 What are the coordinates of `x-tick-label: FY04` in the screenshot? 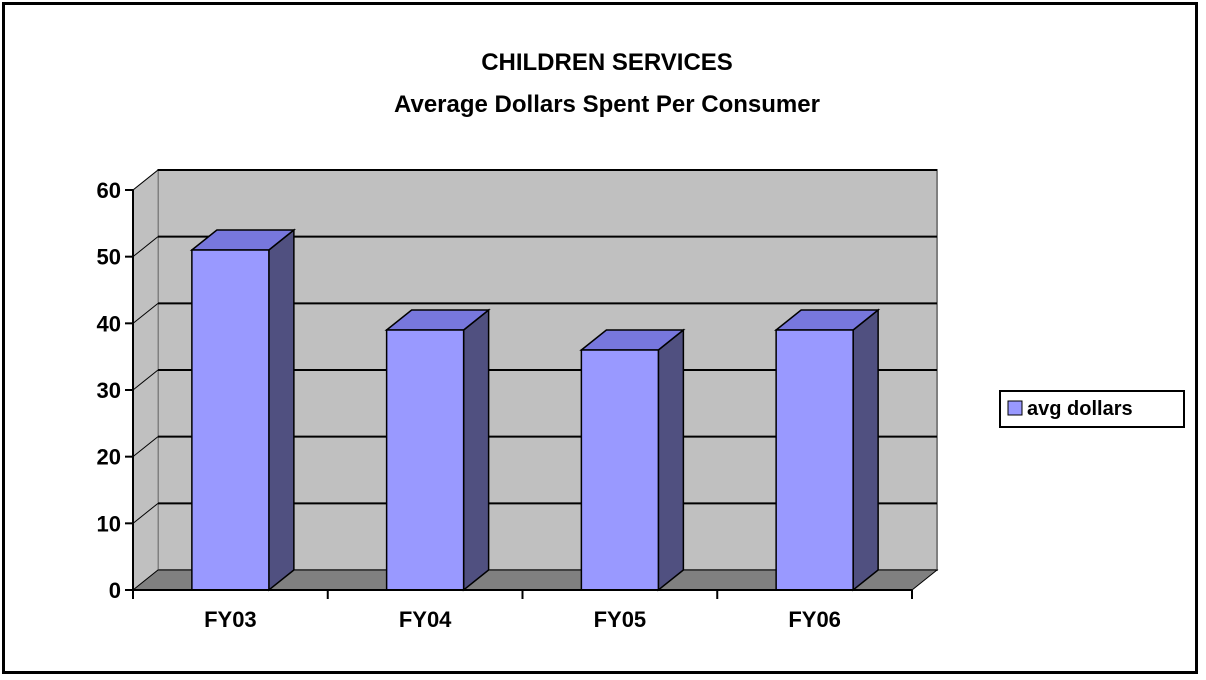 It's located at (425, 619).